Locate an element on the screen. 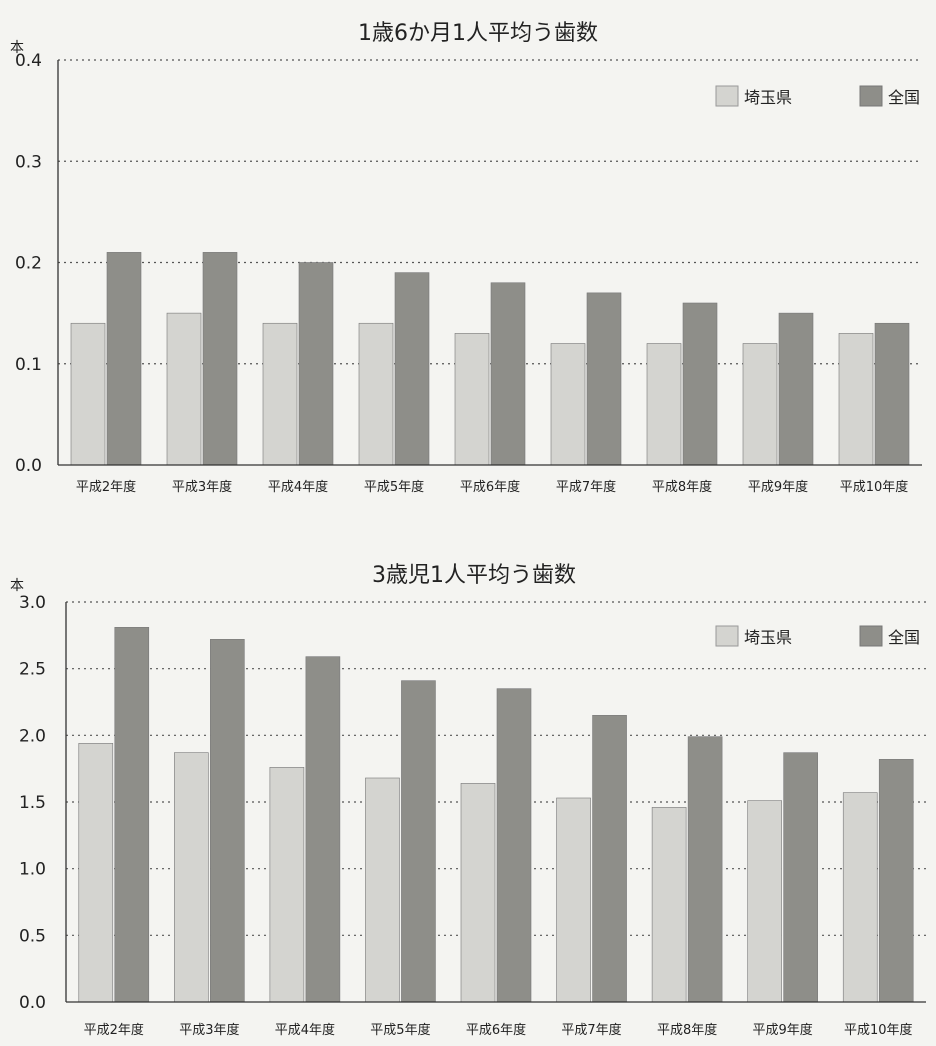 The width and height of the screenshot is (936, 1046). chart-2-title: 3歳児1人平均う歯数 is located at coordinates (474, 575).